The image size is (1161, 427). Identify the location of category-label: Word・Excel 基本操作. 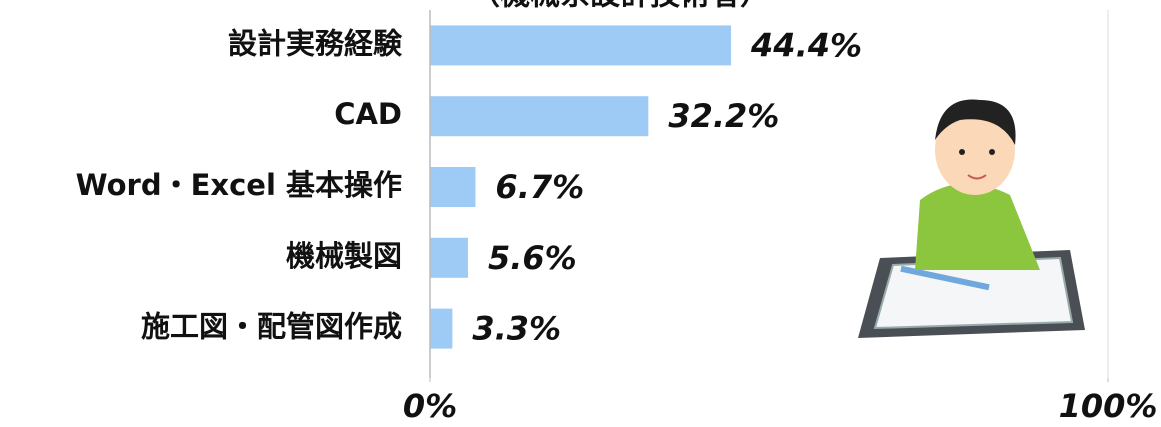
(239, 185).